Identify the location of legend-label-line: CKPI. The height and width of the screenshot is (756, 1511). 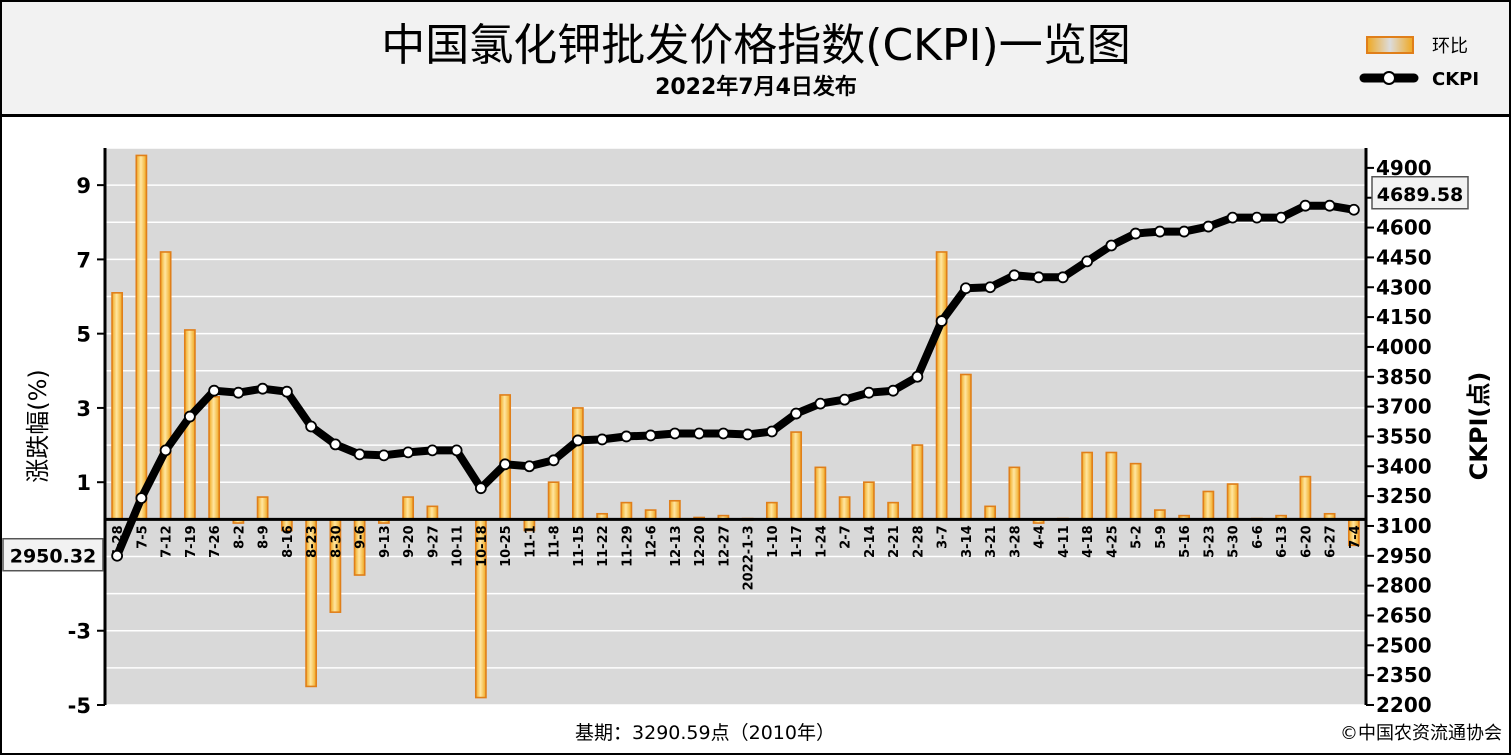
(1455, 79).